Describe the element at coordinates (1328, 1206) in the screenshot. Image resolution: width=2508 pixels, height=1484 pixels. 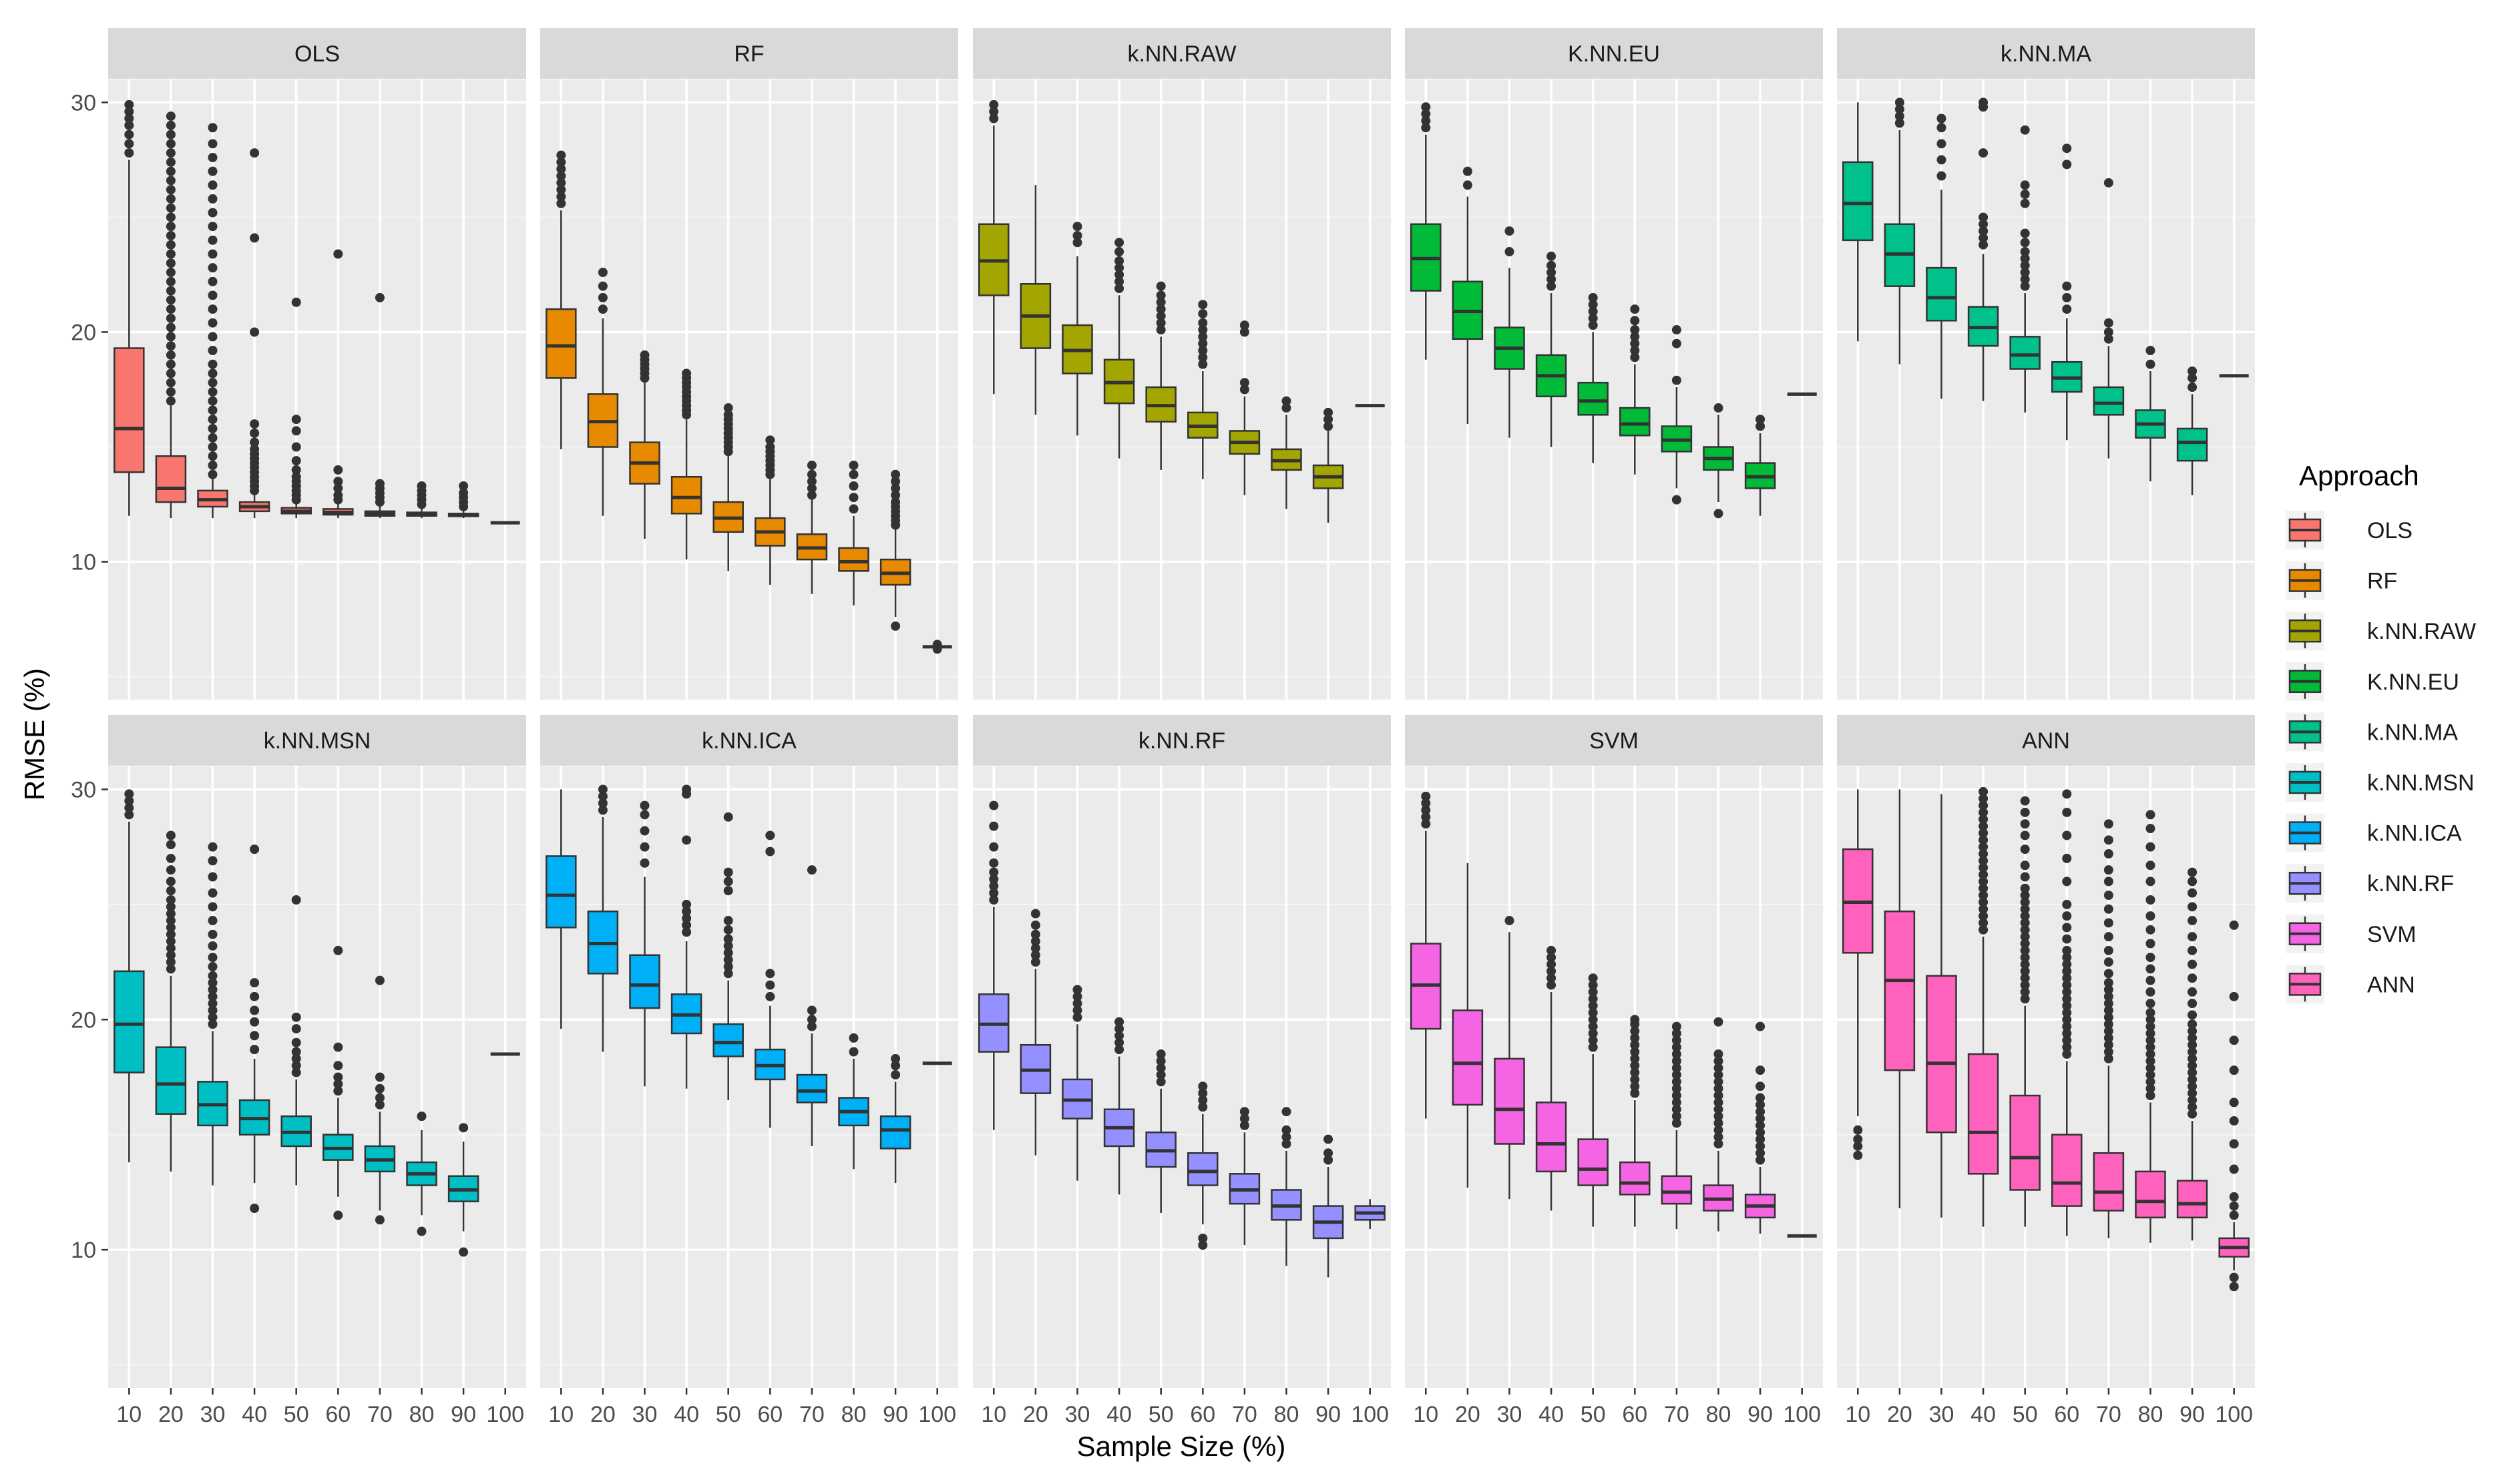
I see `box-k.NN.RF-90` at that location.